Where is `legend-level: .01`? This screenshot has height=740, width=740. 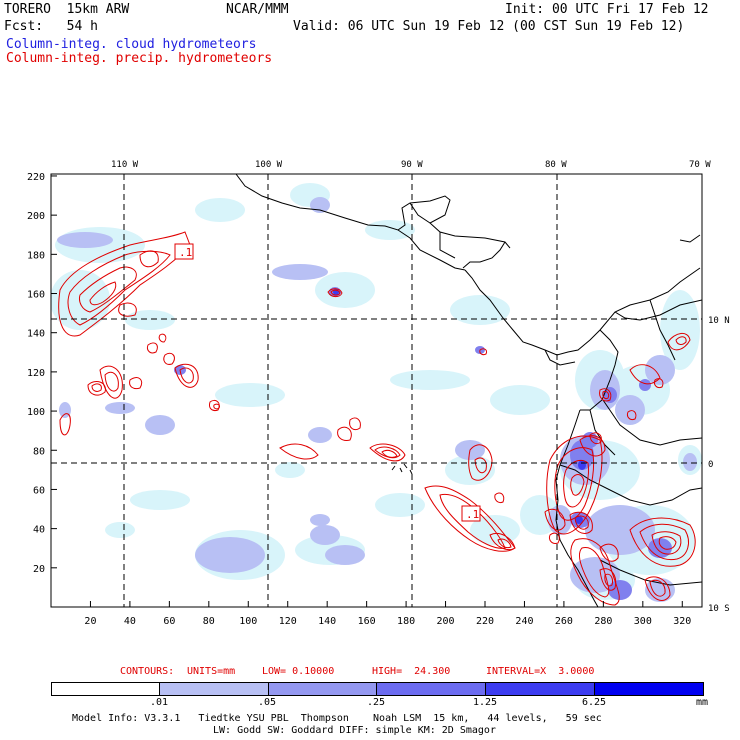
legend-level: .01 is located at coordinates (159, 702).